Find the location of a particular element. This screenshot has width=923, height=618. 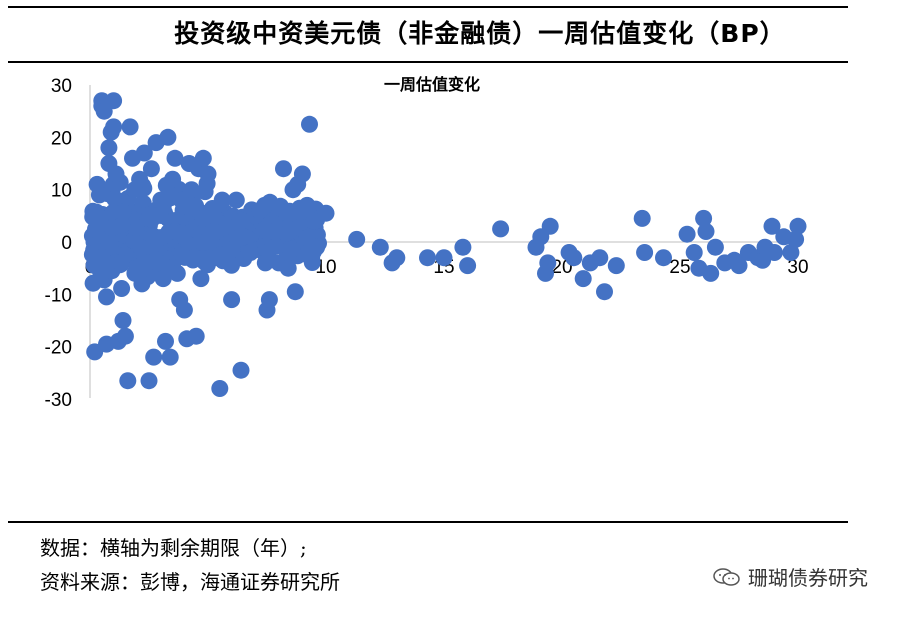

y-axis: 30 20 10 0 -10 -20 -30 is located at coordinates (68, 243).